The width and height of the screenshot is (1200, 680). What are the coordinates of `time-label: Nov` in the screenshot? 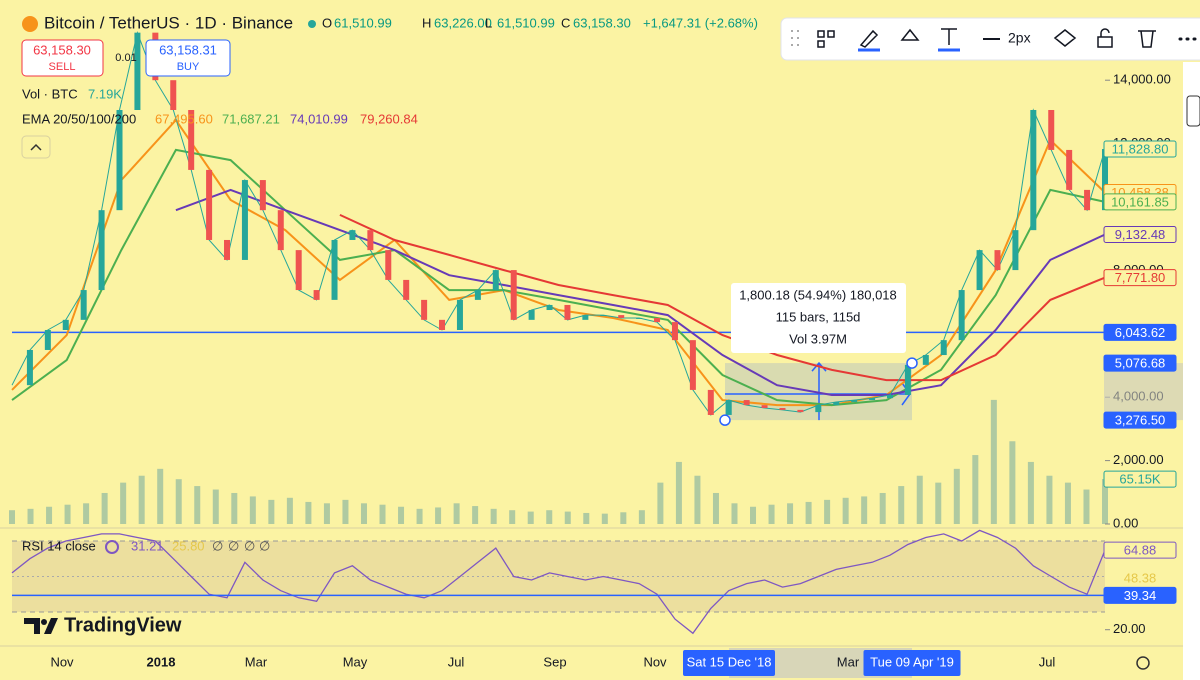 It's located at (655, 661).